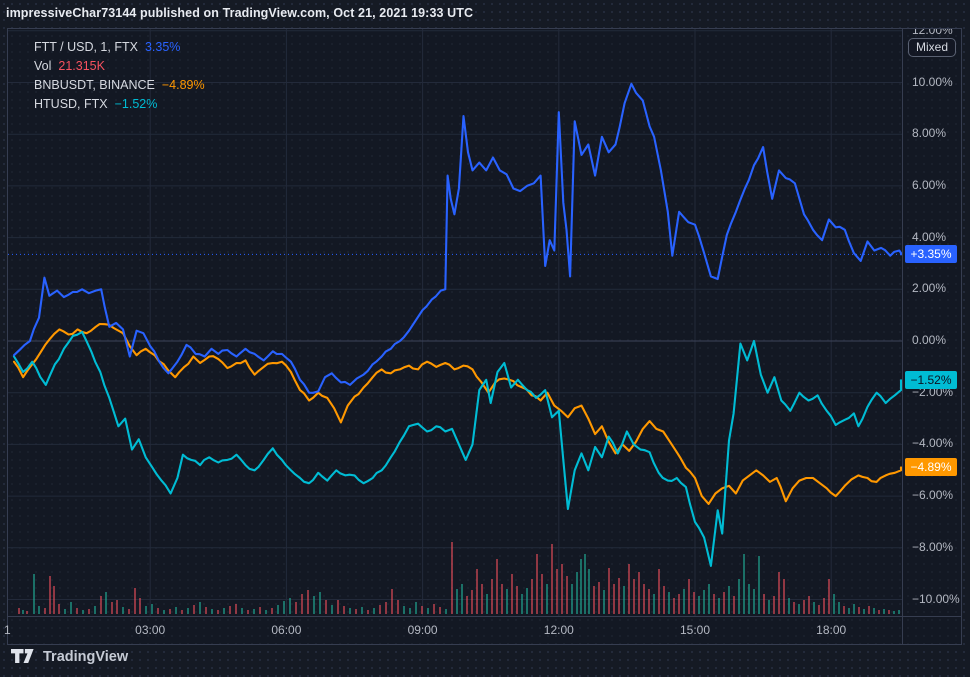 This screenshot has width=970, height=677. What do you see at coordinates (929, 340) in the screenshot?
I see `price-tick-label: 0.00%` at bounding box center [929, 340].